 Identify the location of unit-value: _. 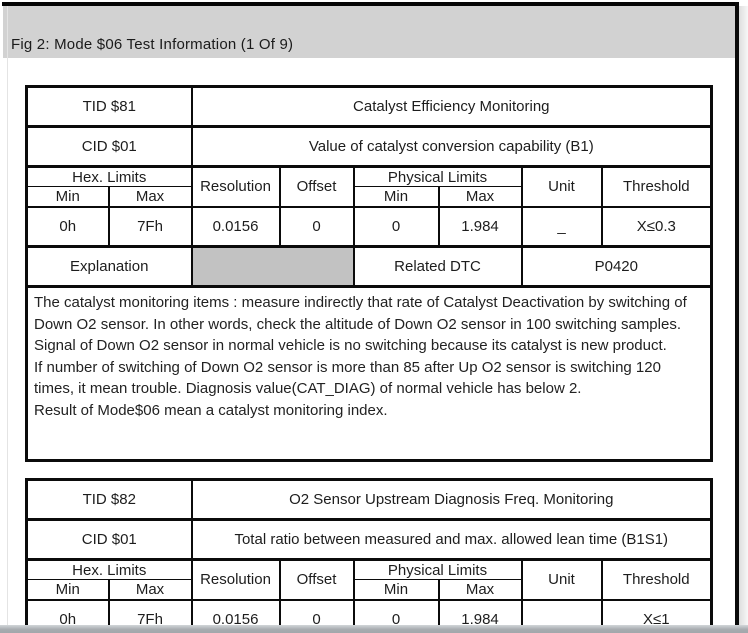
(561, 226).